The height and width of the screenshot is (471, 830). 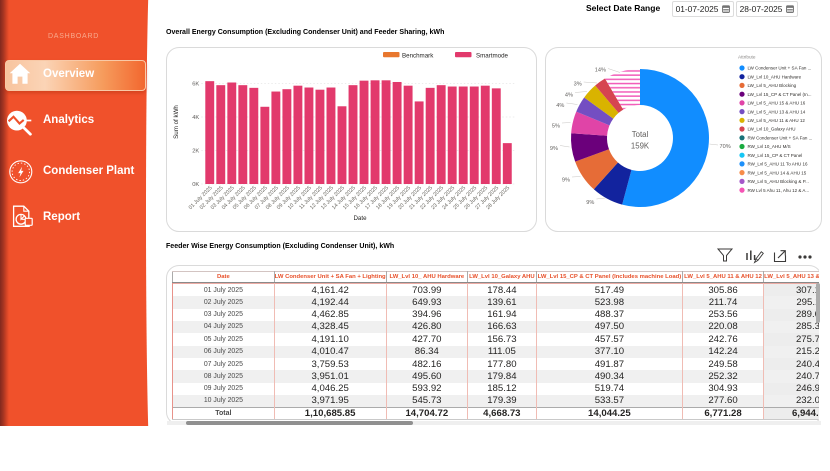 I want to click on svg-text: 4K, so click(x=195, y=118).